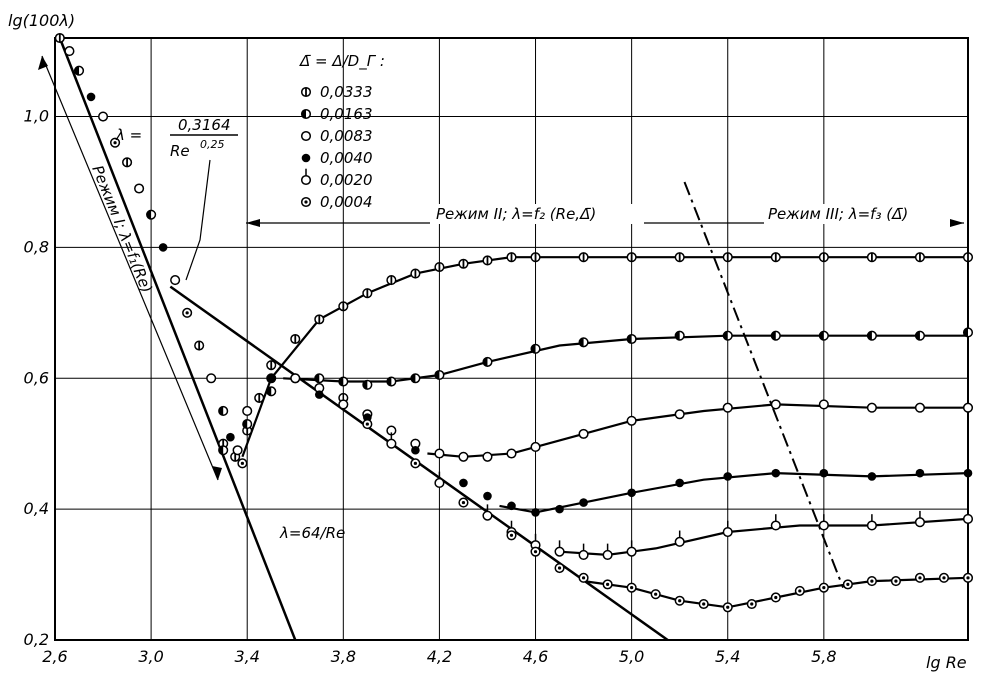 This screenshot has width=1000, height=680. Describe the element at coordinates (312, 533) in the screenshot. I see `laminar-label: λ=64/Re` at that location.